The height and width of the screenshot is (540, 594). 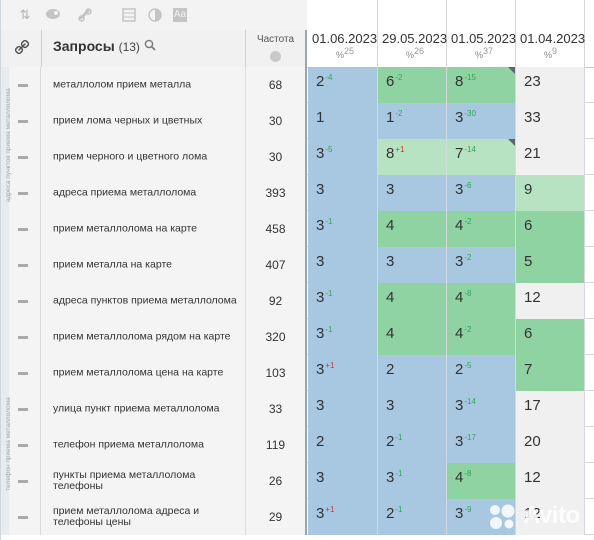 What do you see at coordinates (412, 33) in the screenshot?
I see `date-column-header: 29.05.2023 %26` at bounding box center [412, 33].